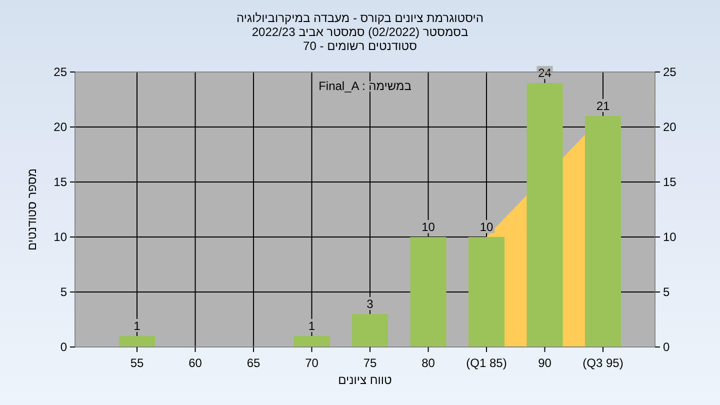 The width and height of the screenshot is (720, 405). I want to click on y2-tick-label: 20, so click(670, 127).